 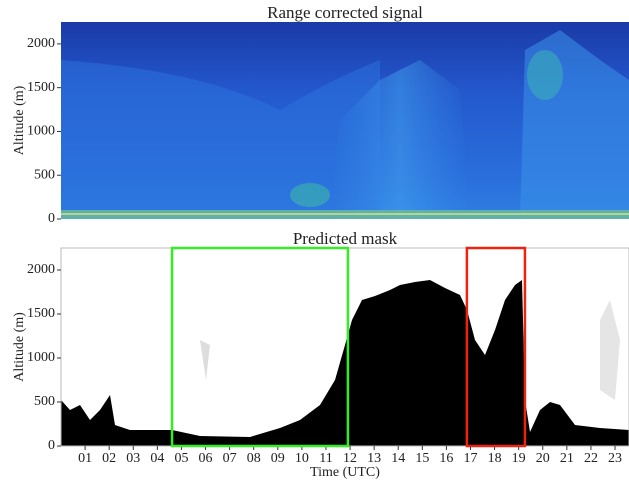 What do you see at coordinates (543, 458) in the screenshot?
I see `x-tick-label: 20` at bounding box center [543, 458].